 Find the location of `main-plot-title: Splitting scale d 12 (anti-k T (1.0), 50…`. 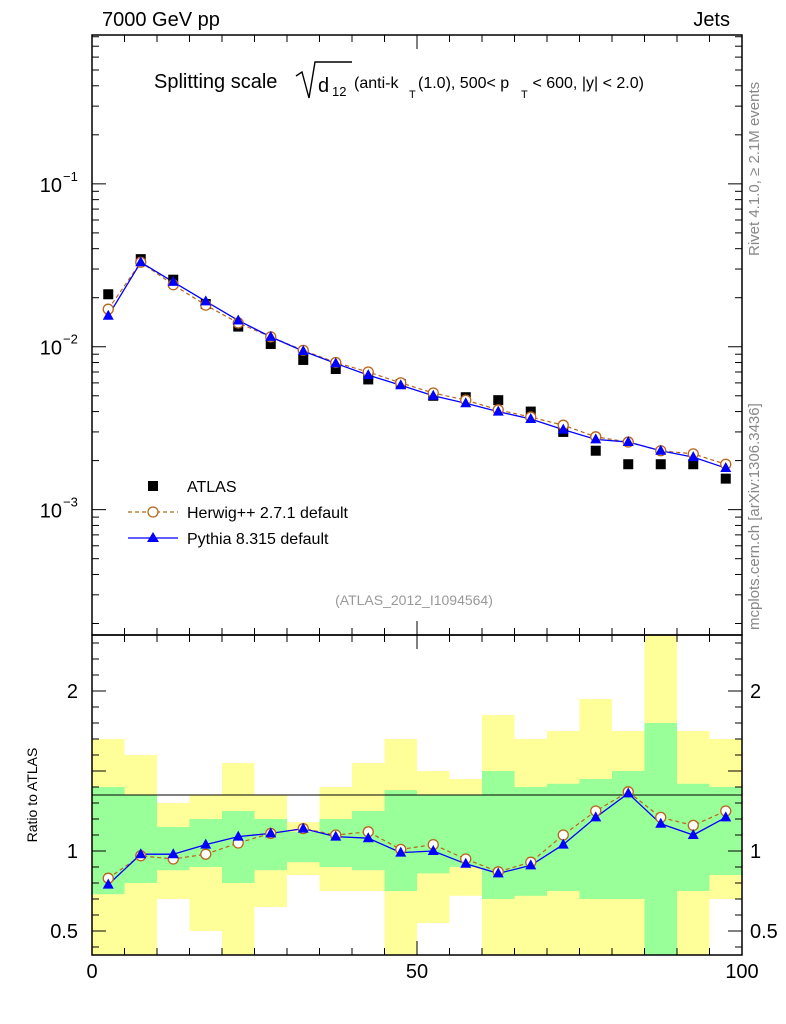

main-plot-title: Splitting scale d 12 (anti-k T (1.0), 50… is located at coordinates (399, 81).